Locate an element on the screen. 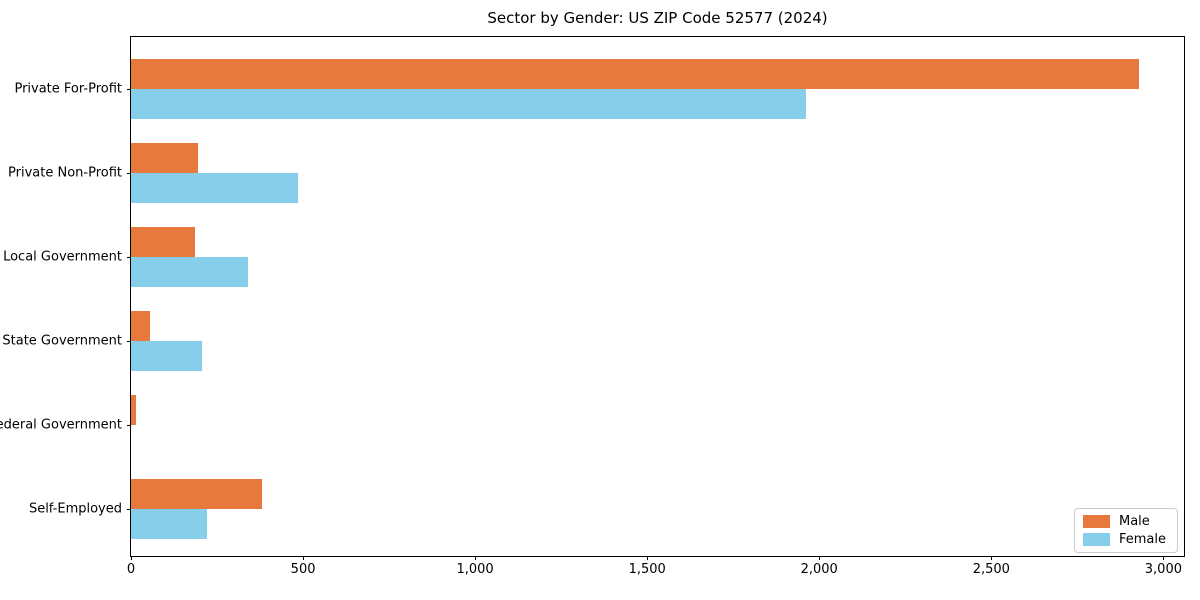  x-tick-label: 3,000 is located at coordinates (1163, 569).